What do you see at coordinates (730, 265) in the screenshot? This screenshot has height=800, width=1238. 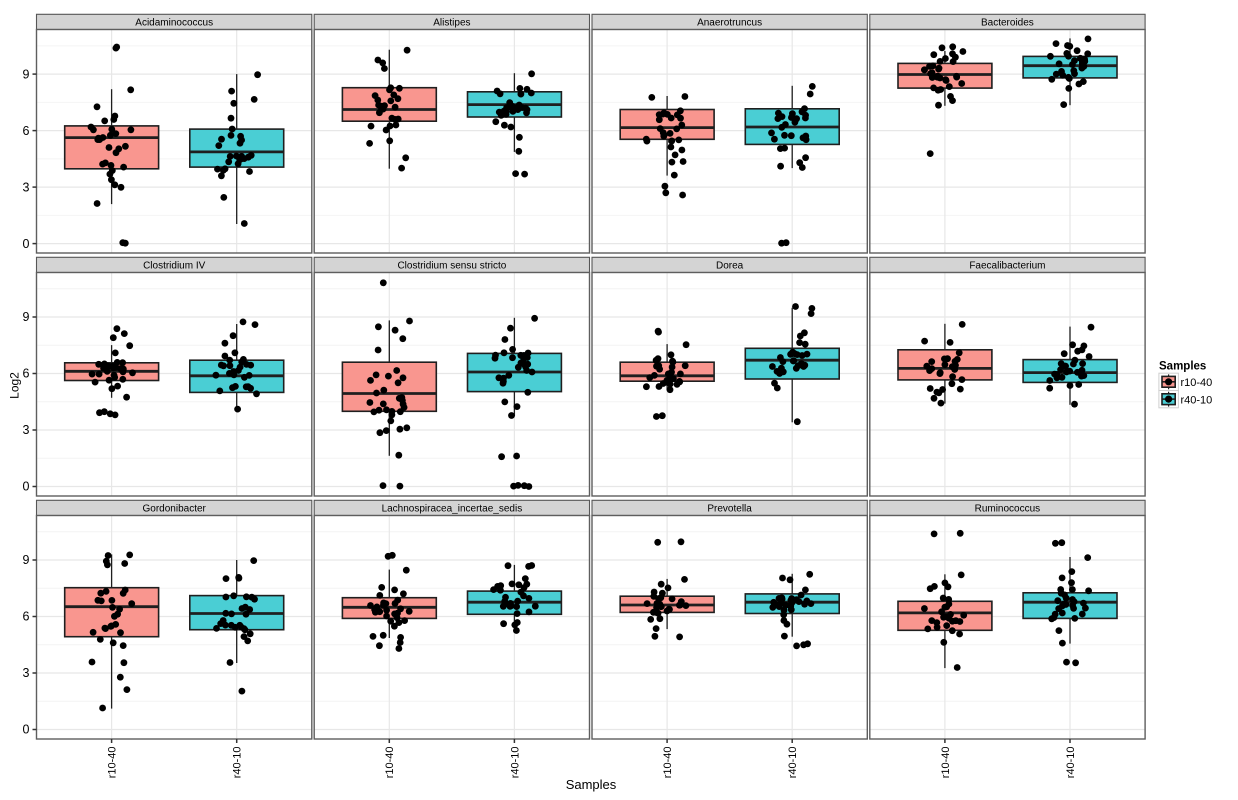 I see `svg-text: Dorea` at bounding box center [730, 265].